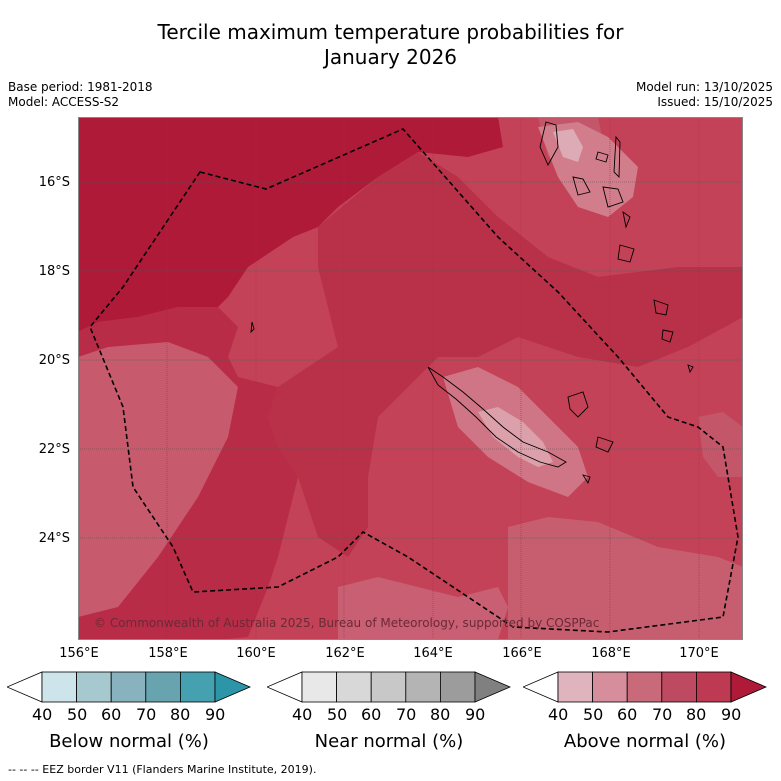 This screenshot has height=781, width=781. I want to click on issued-date: Issued: 15/10/2025, so click(715, 102).